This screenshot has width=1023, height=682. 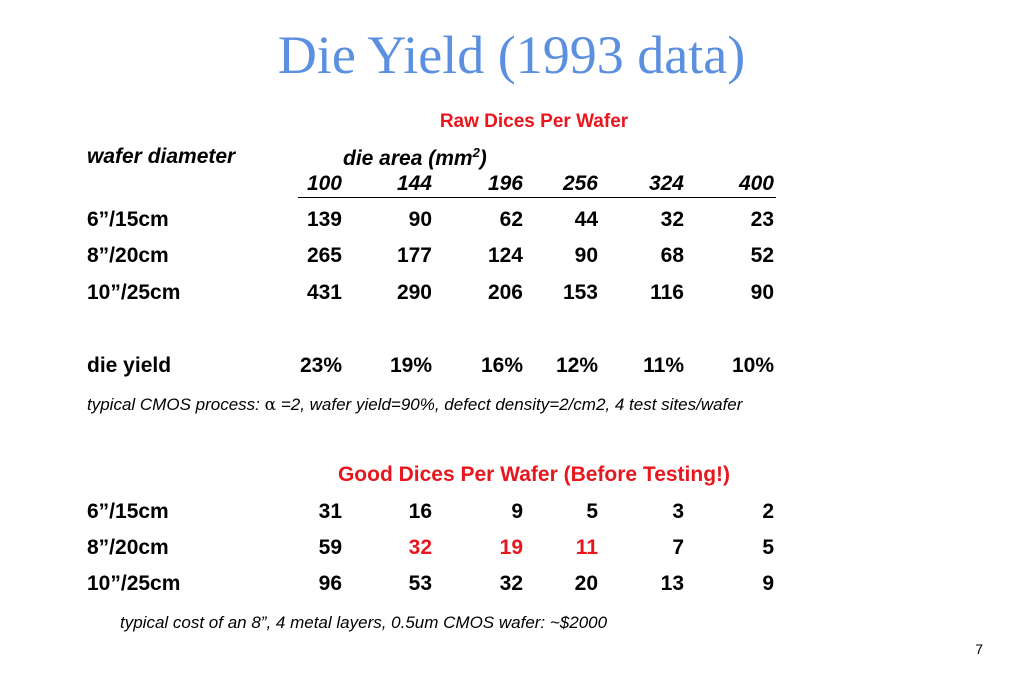 What do you see at coordinates (505, 255) in the screenshot?
I see `table-cell: 124` at bounding box center [505, 255].